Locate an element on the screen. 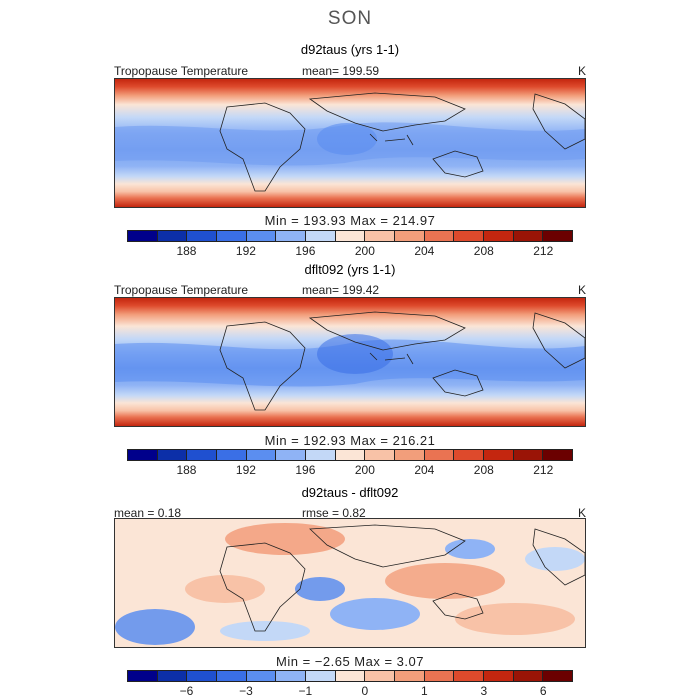  panel1-colorbar is located at coordinates (350, 236).